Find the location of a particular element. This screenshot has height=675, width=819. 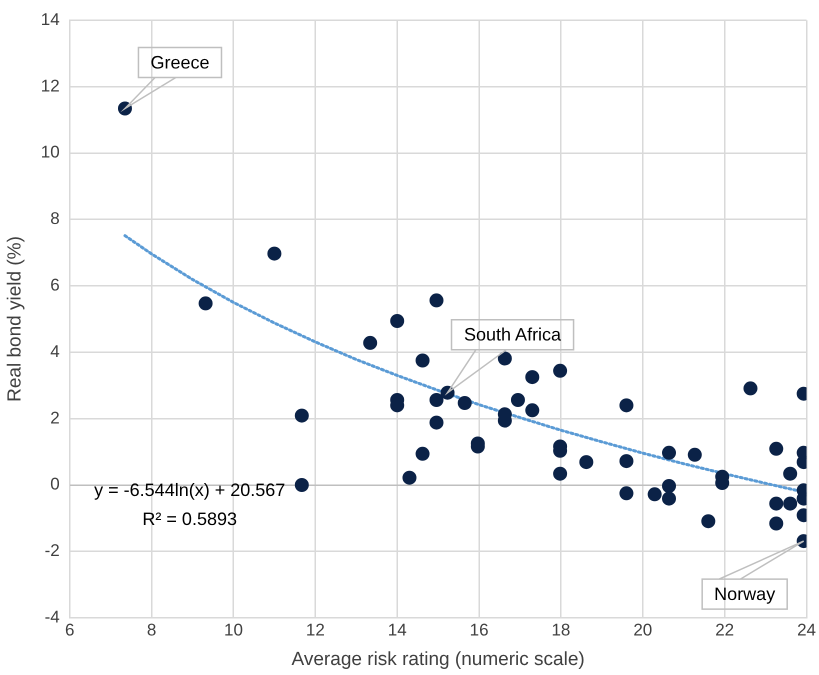

x-axis-title: Average risk rating (numeric scale) is located at coordinates (438, 659).